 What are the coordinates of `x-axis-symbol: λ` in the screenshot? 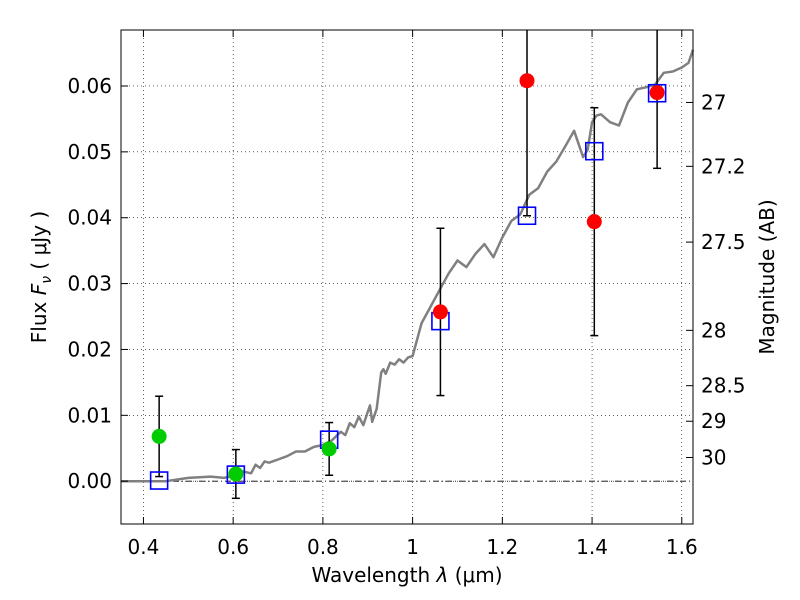 It's located at (442, 575).